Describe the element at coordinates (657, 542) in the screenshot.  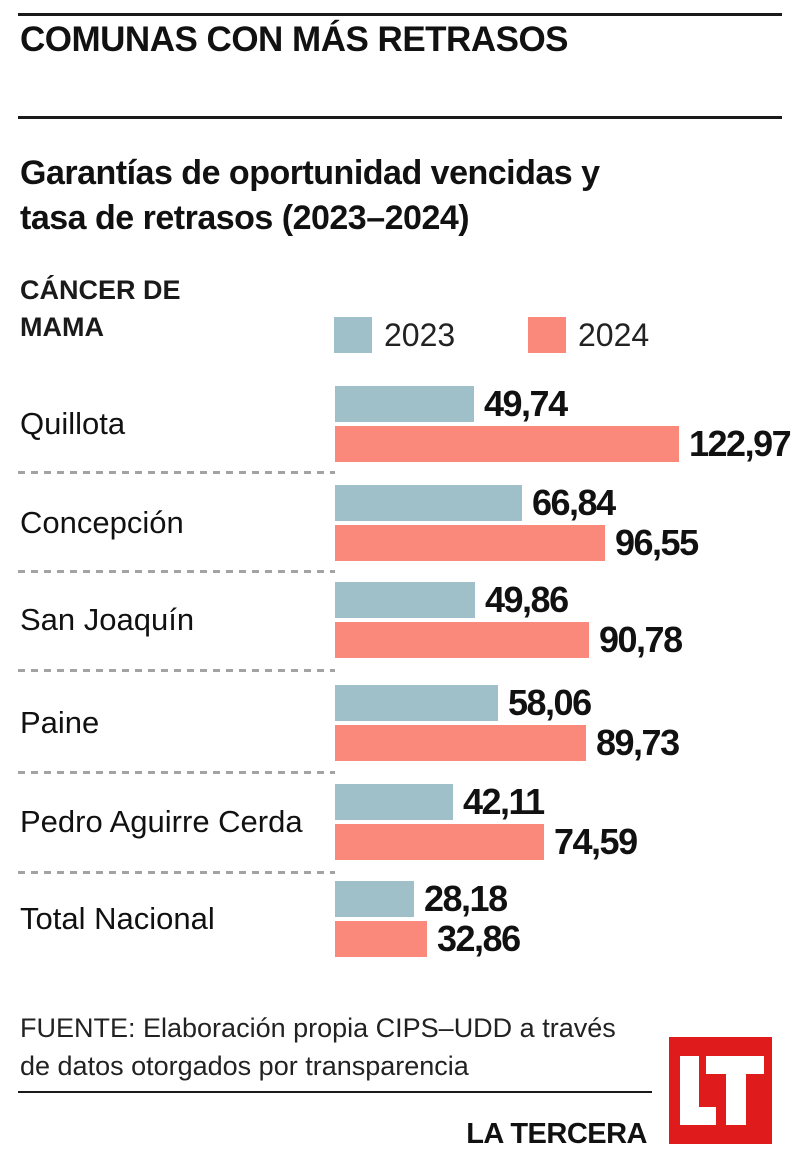
I see `value-label-2024: 96,55` at that location.